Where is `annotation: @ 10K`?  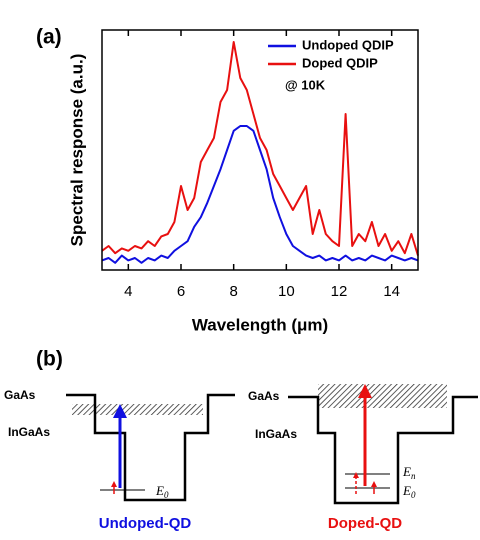 annotation: @ 10K is located at coordinates (305, 84).